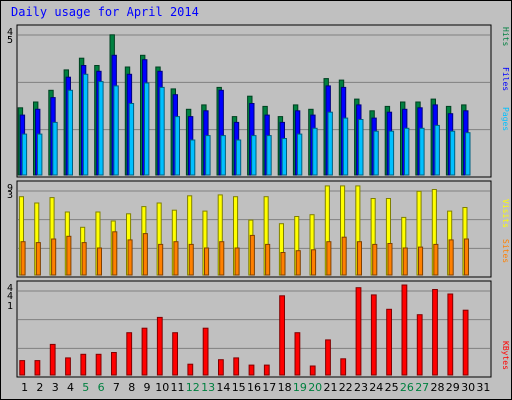 The height and width of the screenshot is (400, 512). I want to click on x-tick-label-day-30: 30, so click(468, 387).